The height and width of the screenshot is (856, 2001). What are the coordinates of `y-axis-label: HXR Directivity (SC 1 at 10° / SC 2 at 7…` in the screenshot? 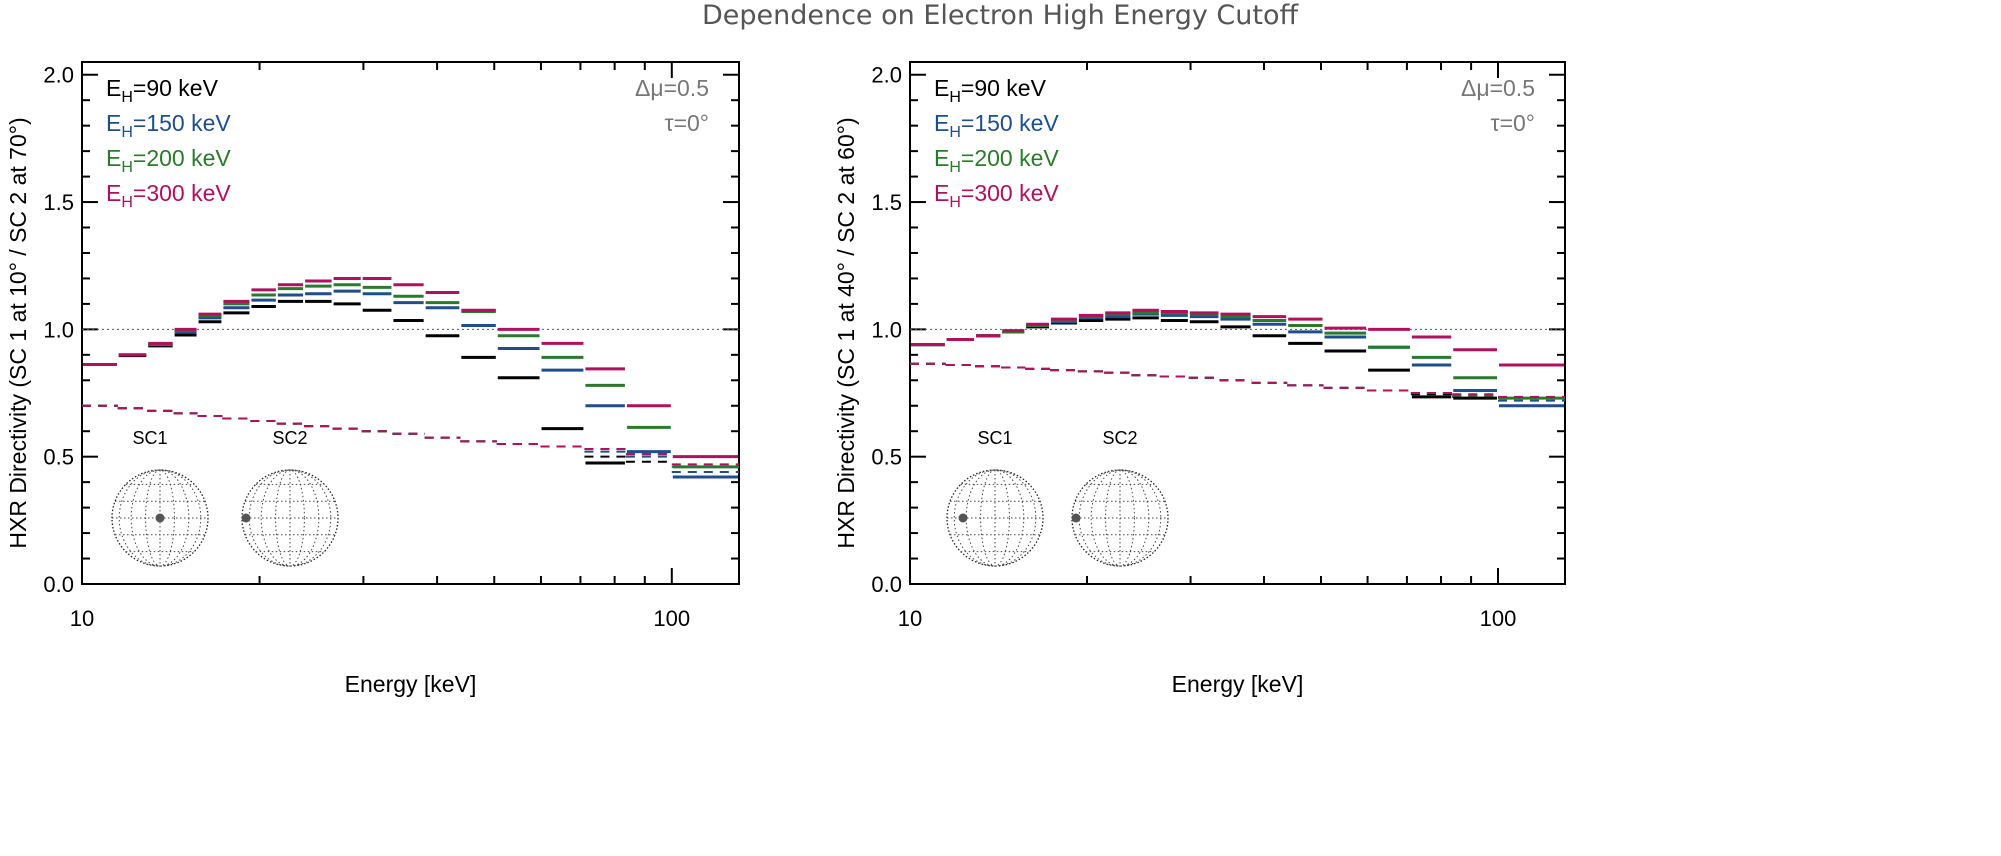 It's located at (18, 332).